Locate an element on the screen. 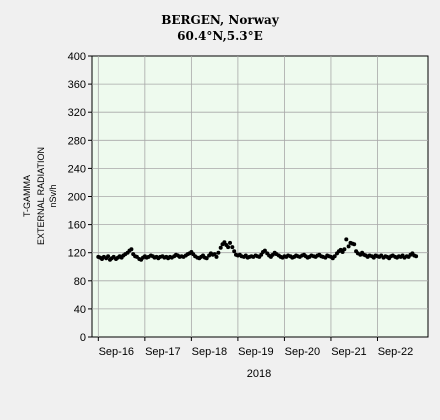 The image size is (440, 420). y-tick-label: 320 is located at coordinates (77, 113).